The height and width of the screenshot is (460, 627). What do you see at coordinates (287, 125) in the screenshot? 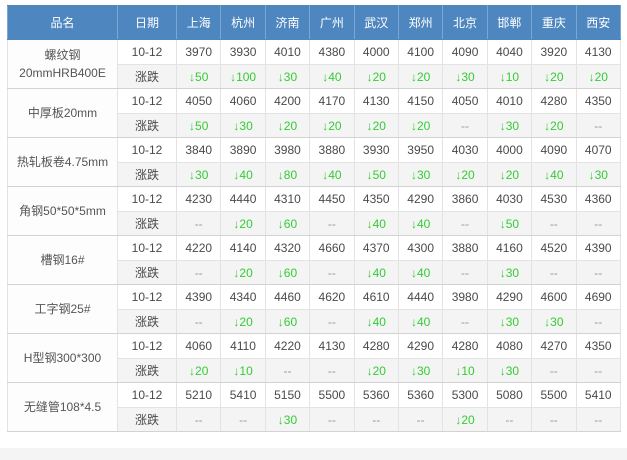
I see `change-down-cell-2: ↓20` at bounding box center [287, 125].